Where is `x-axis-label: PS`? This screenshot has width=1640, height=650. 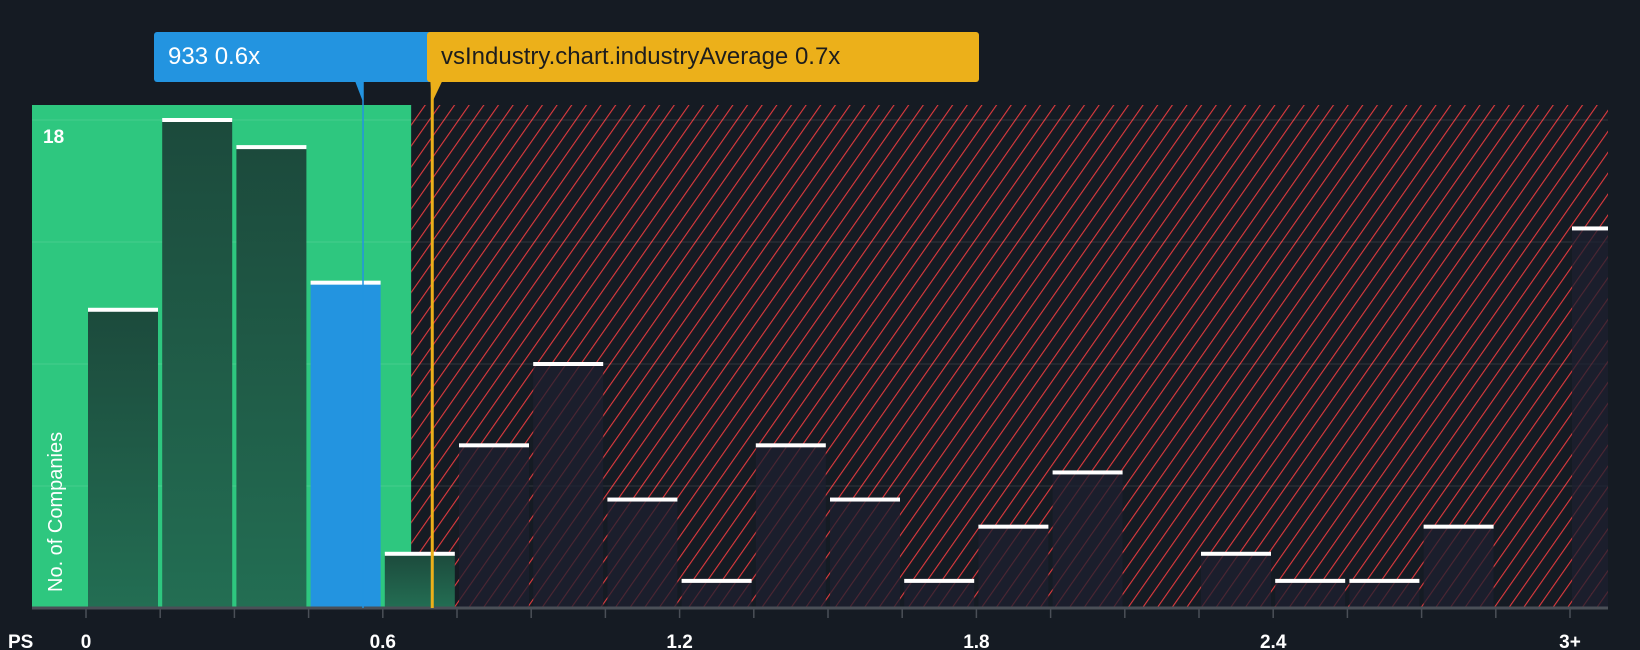
x-axis-label: PS is located at coordinates (20, 641).